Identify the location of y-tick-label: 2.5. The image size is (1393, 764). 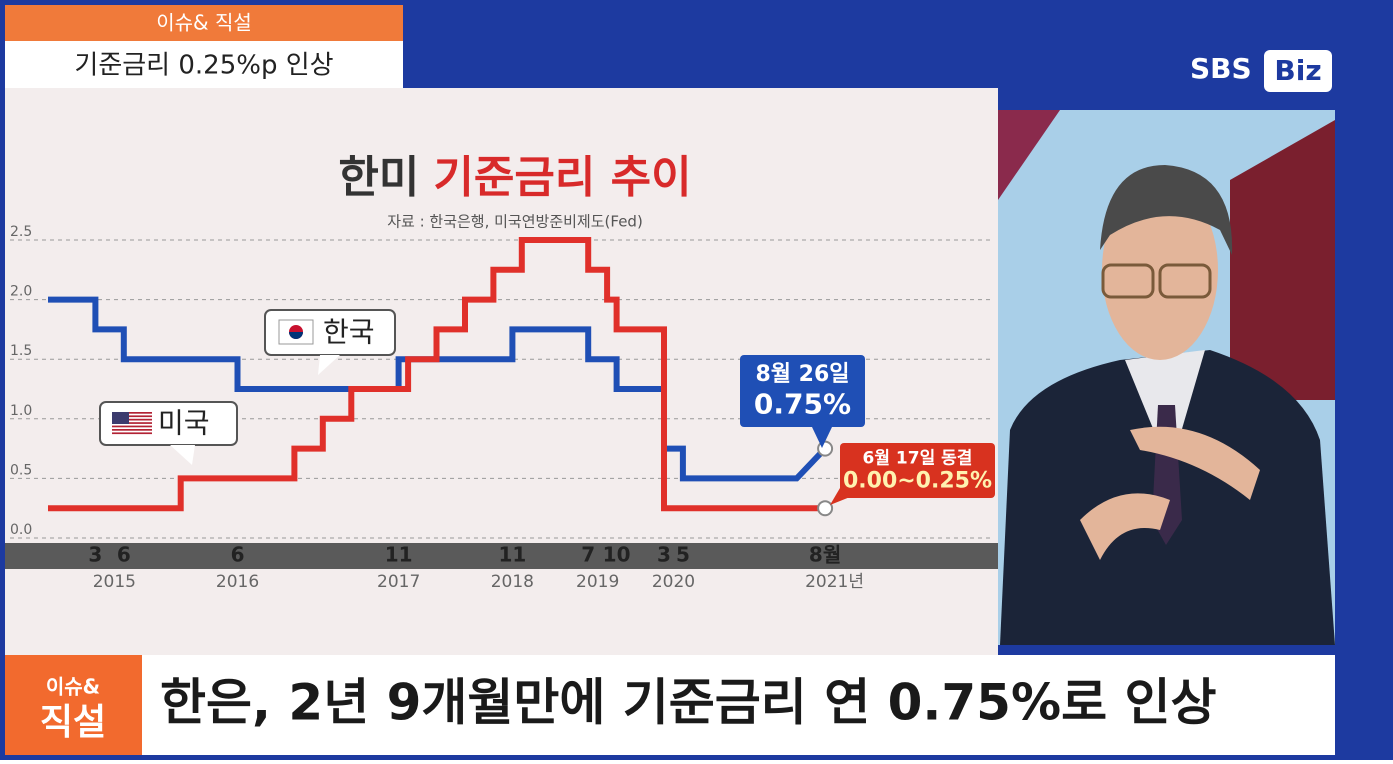
(21, 232).